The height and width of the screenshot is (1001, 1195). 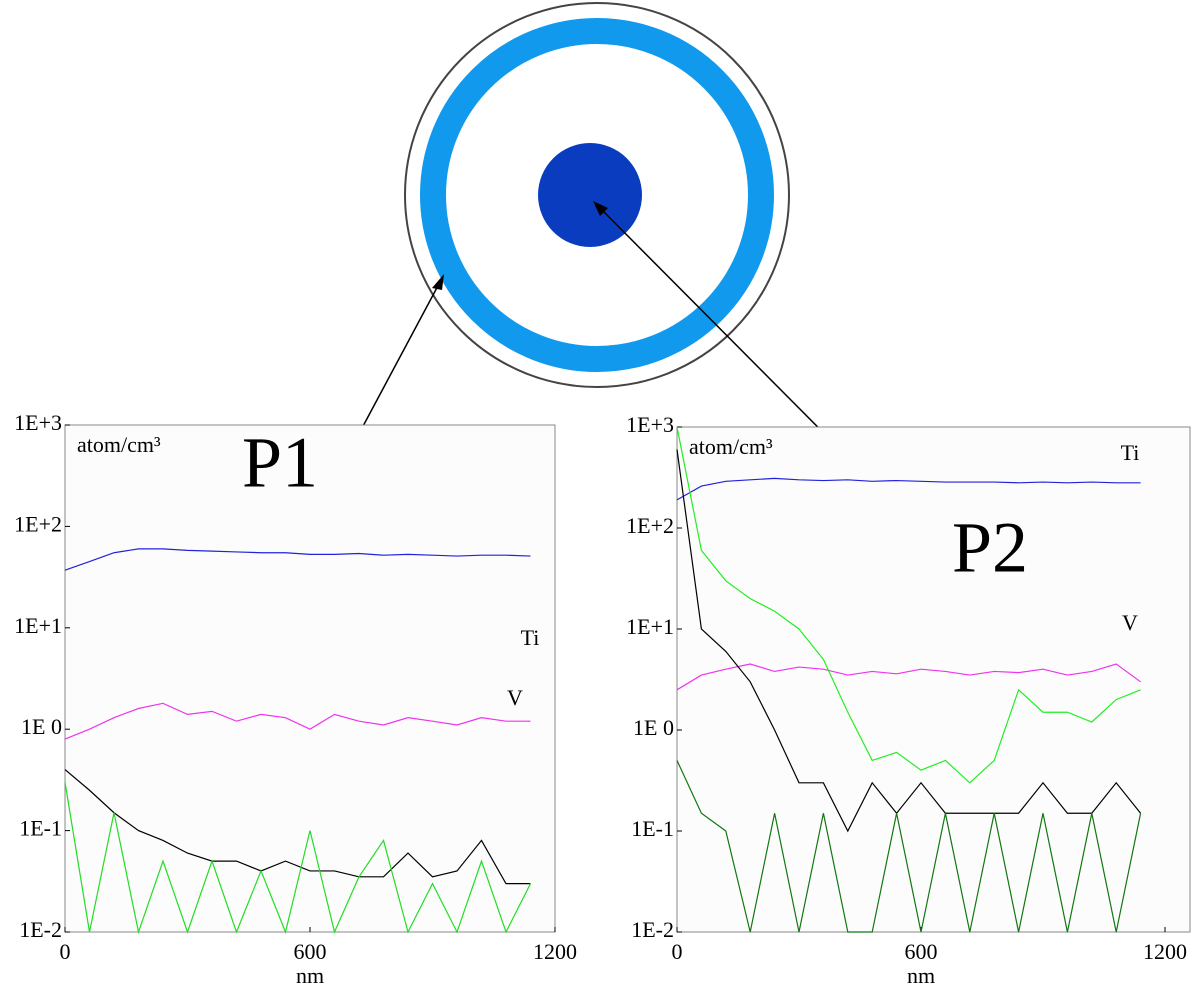 I want to click on arrowhead-p1, so click(x=438, y=282).